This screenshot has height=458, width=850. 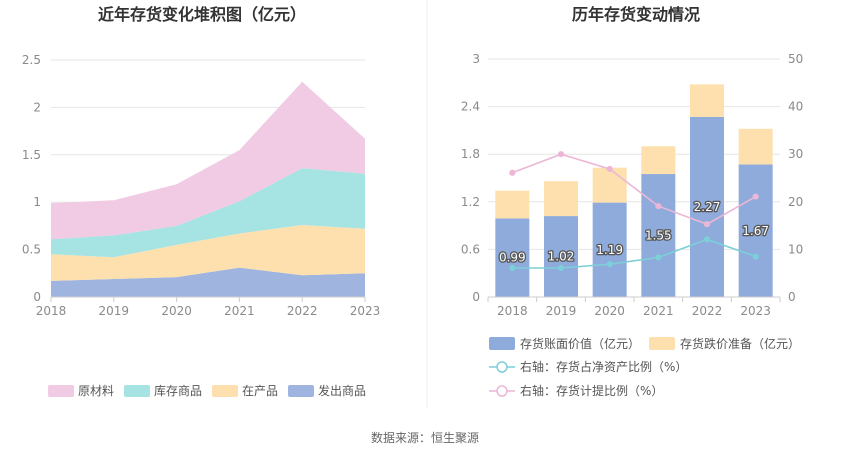 What do you see at coordinates (512, 311) in the screenshot?
I see `right-x-tick-label: 2018` at bounding box center [512, 311].